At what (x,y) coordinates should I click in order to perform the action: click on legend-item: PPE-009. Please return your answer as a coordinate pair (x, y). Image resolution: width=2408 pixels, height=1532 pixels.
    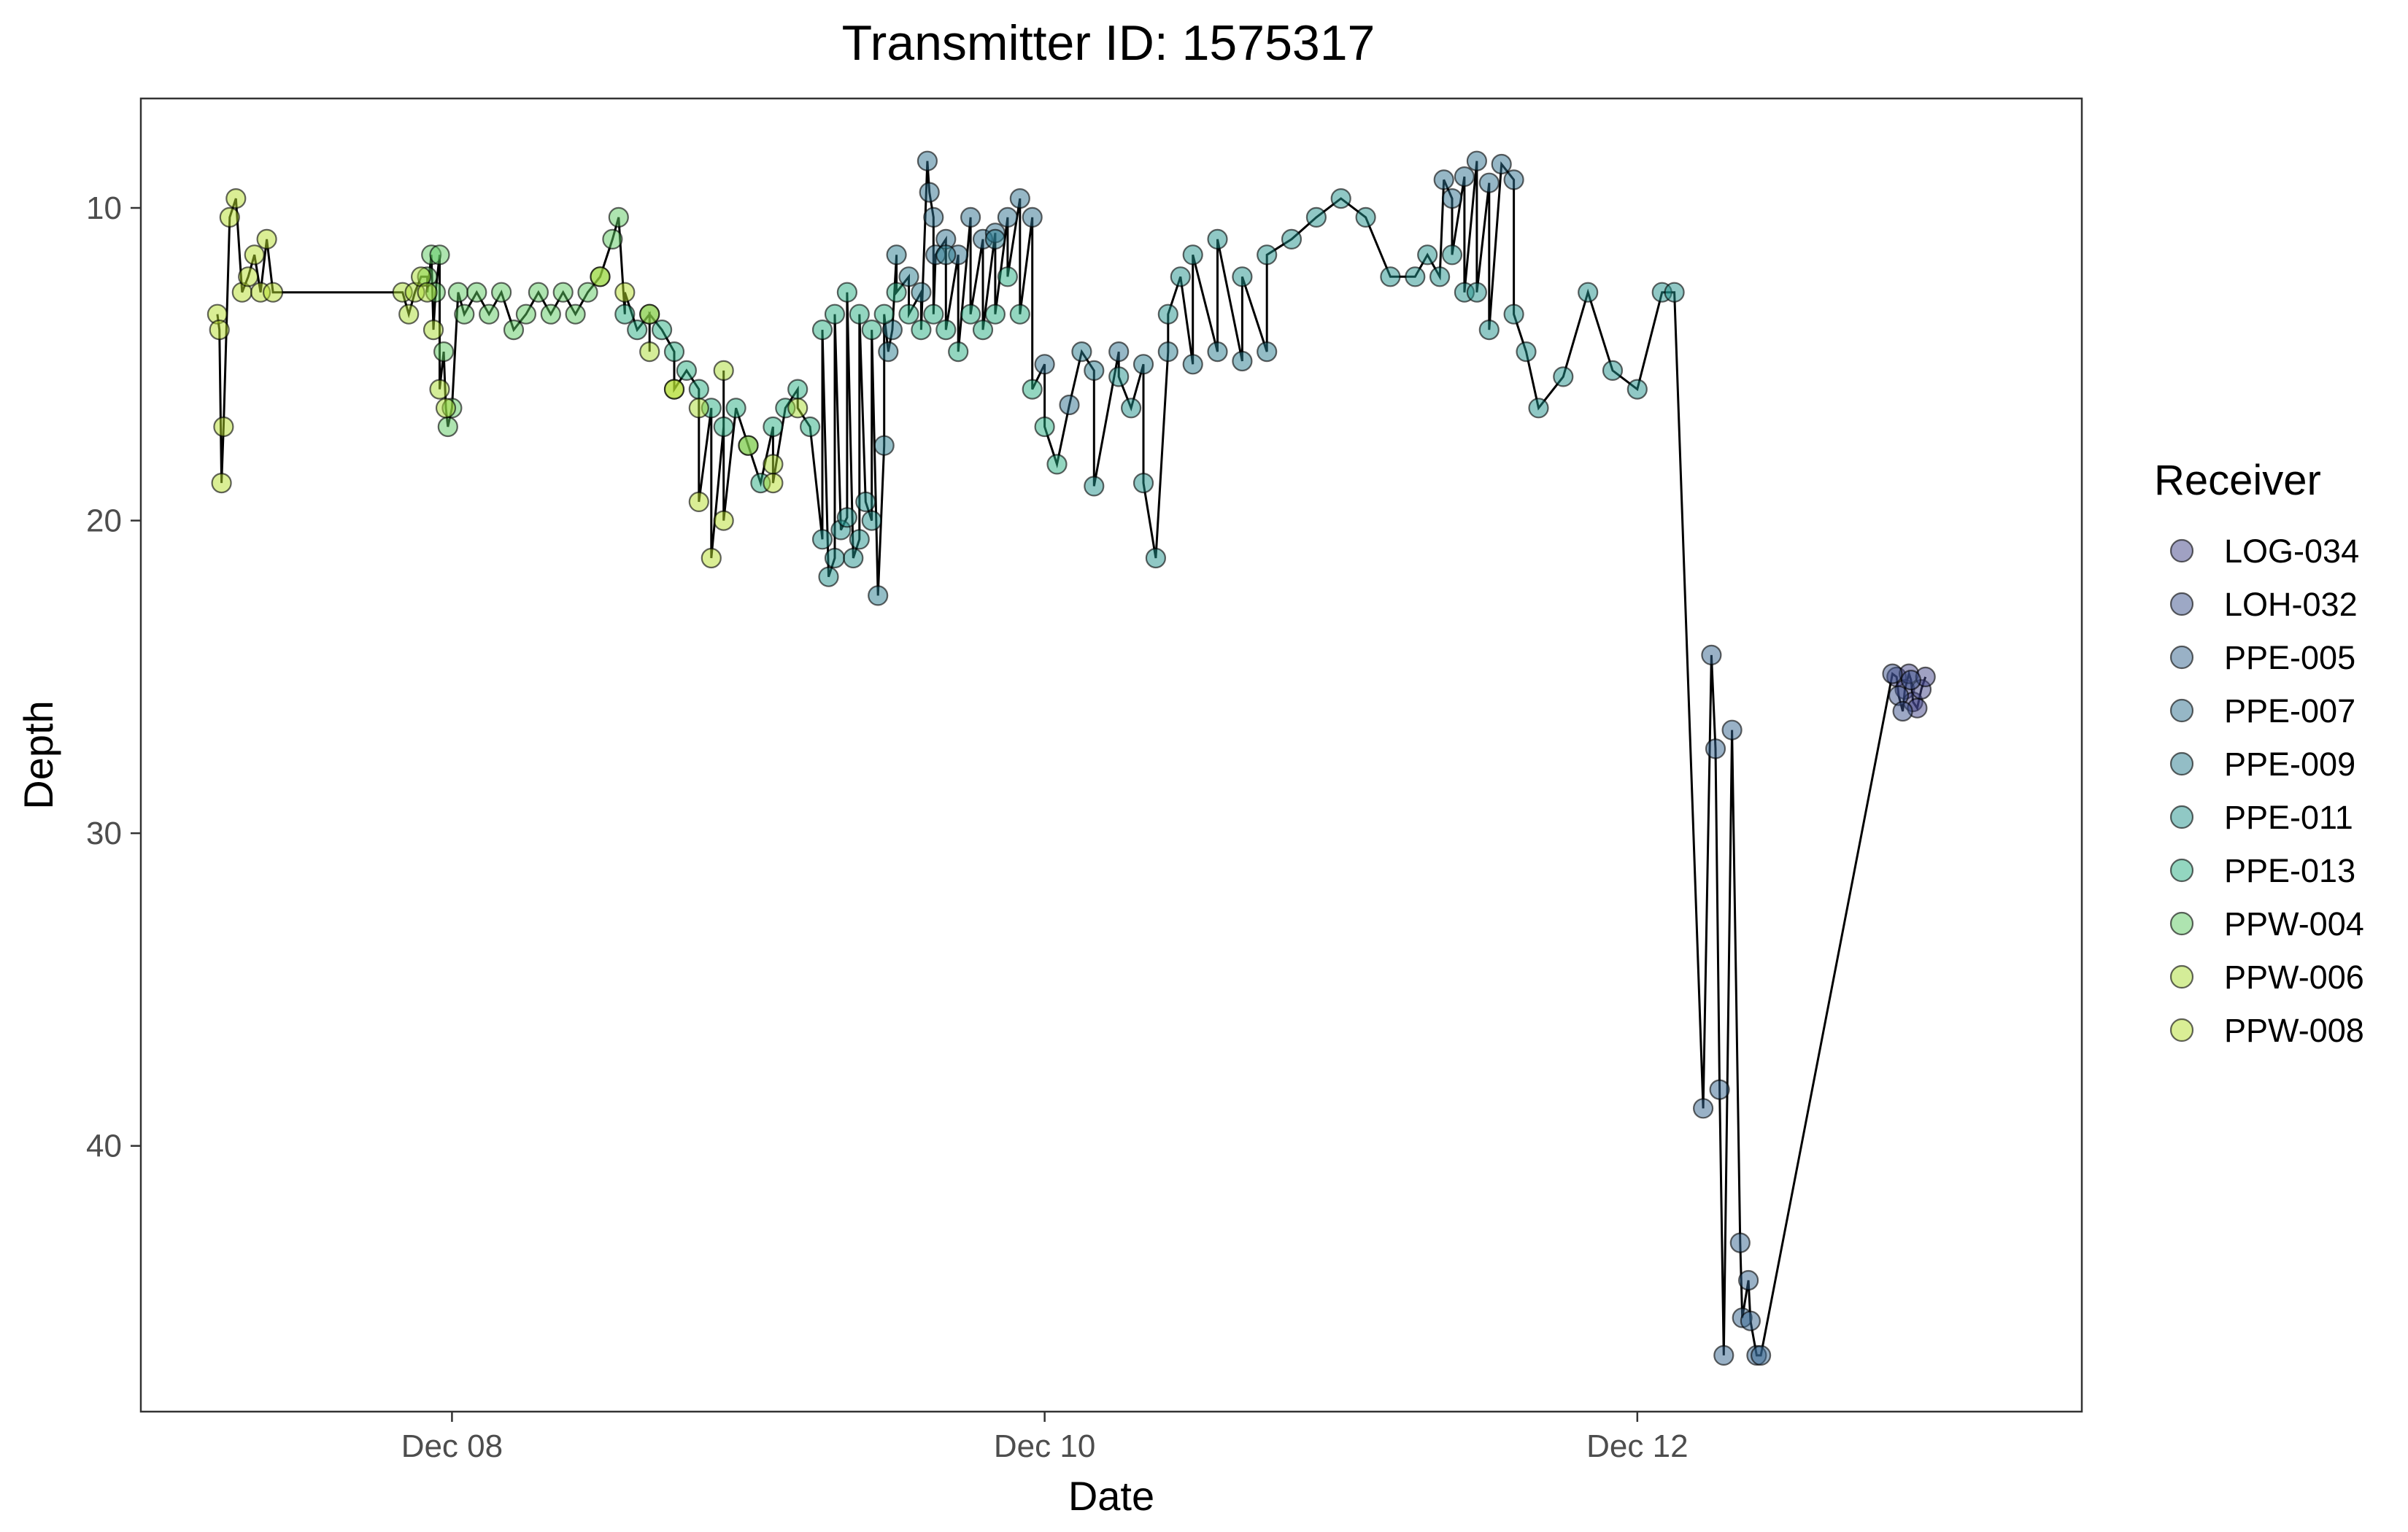
    Looking at the image, I should click on (2262, 765).